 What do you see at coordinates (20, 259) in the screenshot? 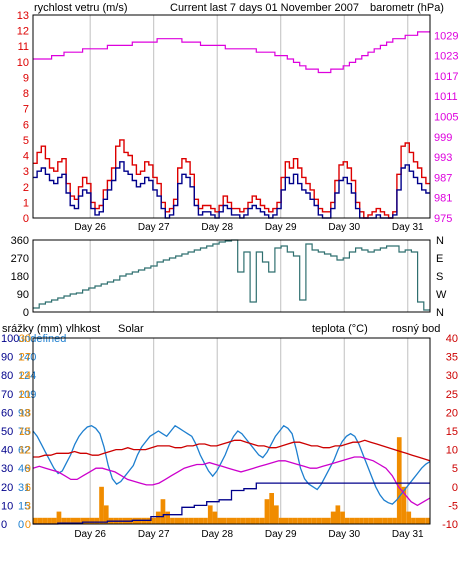
I see `direction-degree-tick-label: 270` at bounding box center [20, 259].